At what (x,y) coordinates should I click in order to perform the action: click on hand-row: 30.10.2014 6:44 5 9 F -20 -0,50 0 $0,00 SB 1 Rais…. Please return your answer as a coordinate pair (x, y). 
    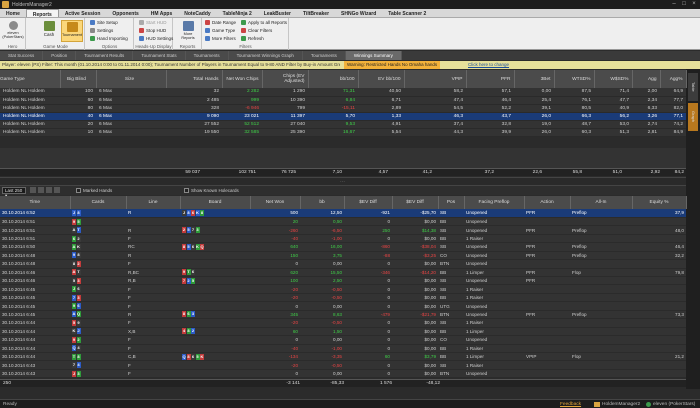
    Looking at the image, I should click on (343, 323).